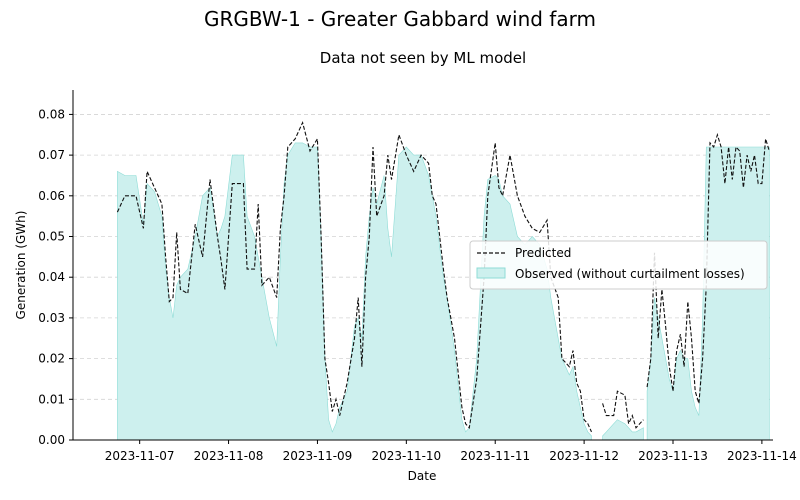  Describe the element at coordinates (673, 456) in the screenshot. I see `x-tick-label: 2023-11-13` at that location.